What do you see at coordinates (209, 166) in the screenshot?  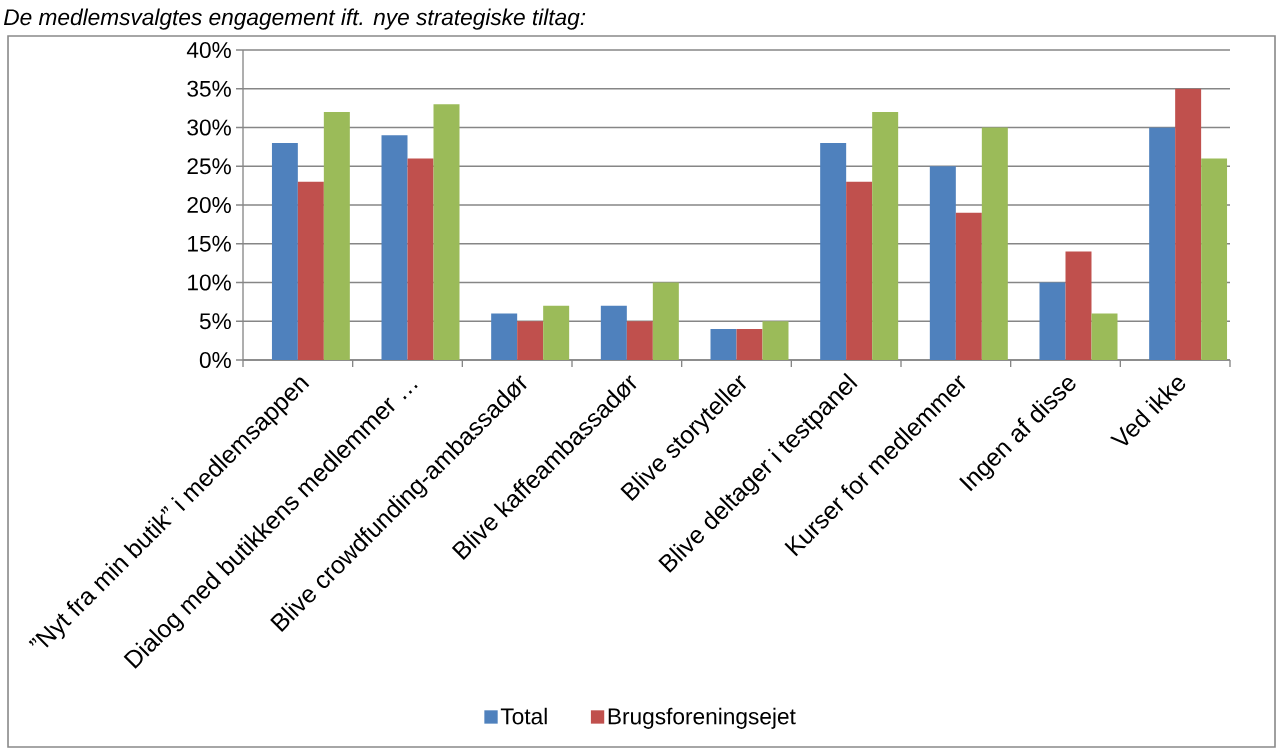 I see `y-tick-label: 25%` at bounding box center [209, 166].